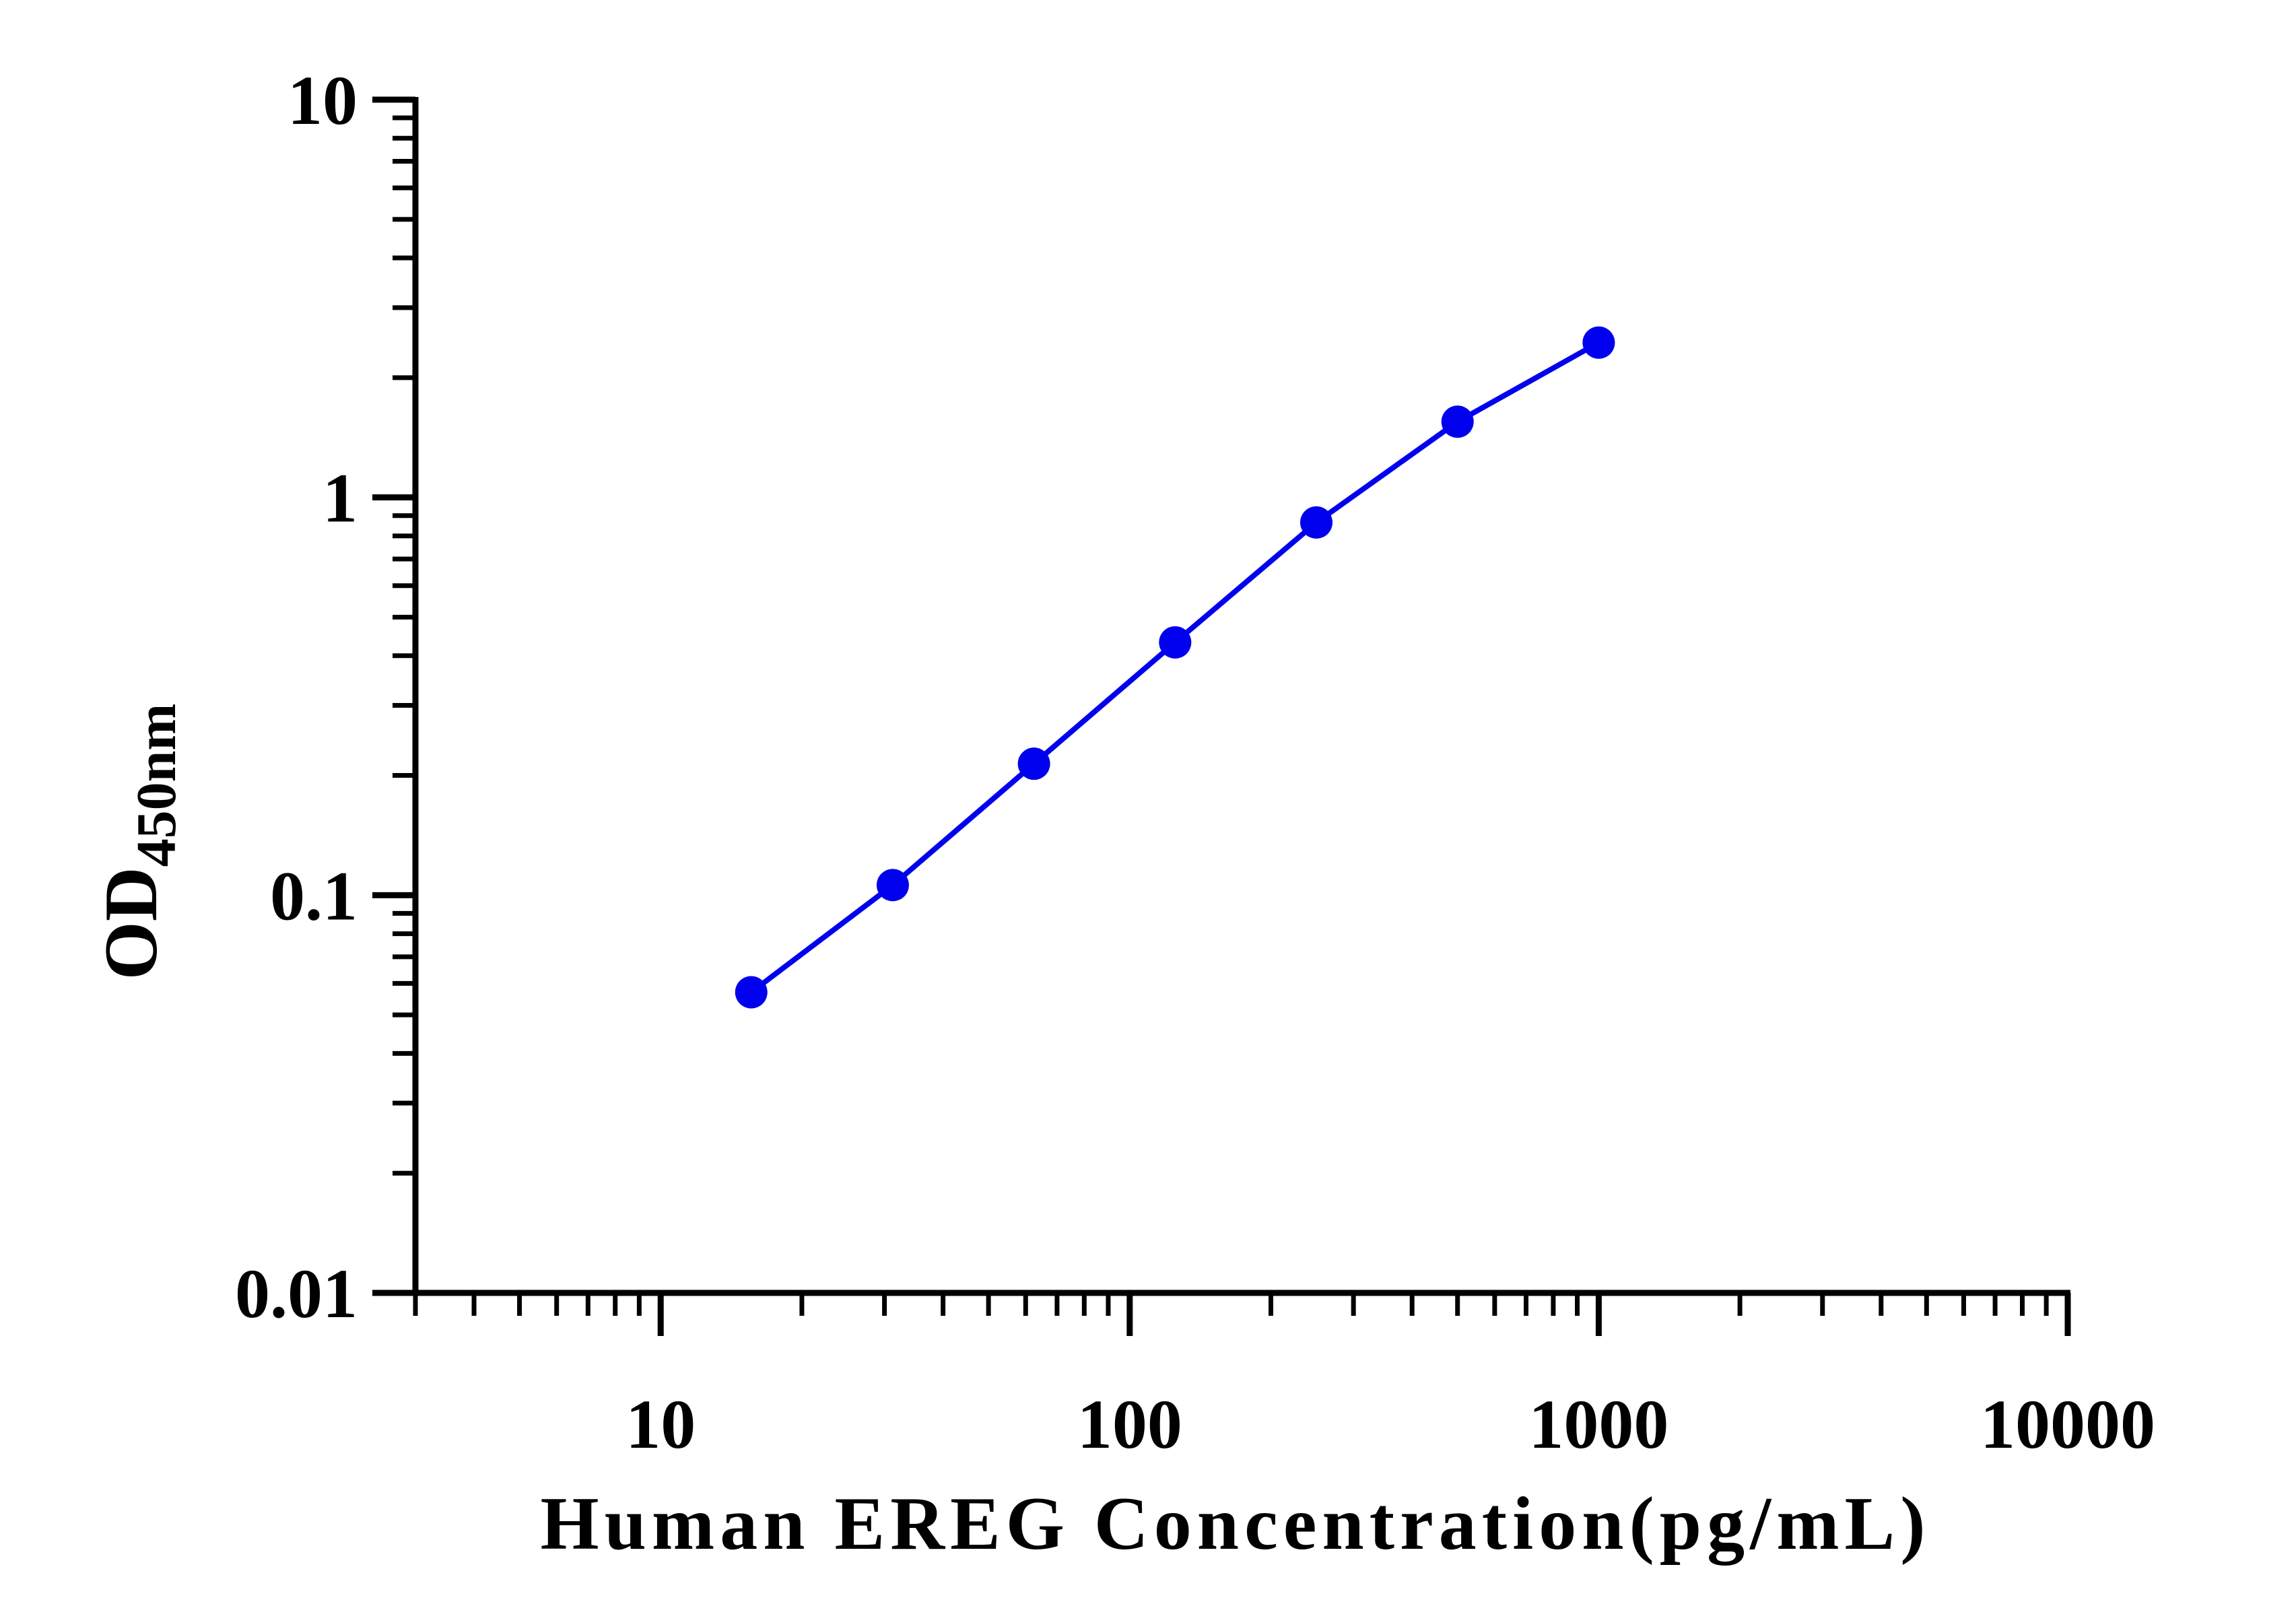 The height and width of the screenshot is (1604, 2296). I want to click on x-axis-ticks, so click(1242, 1314).